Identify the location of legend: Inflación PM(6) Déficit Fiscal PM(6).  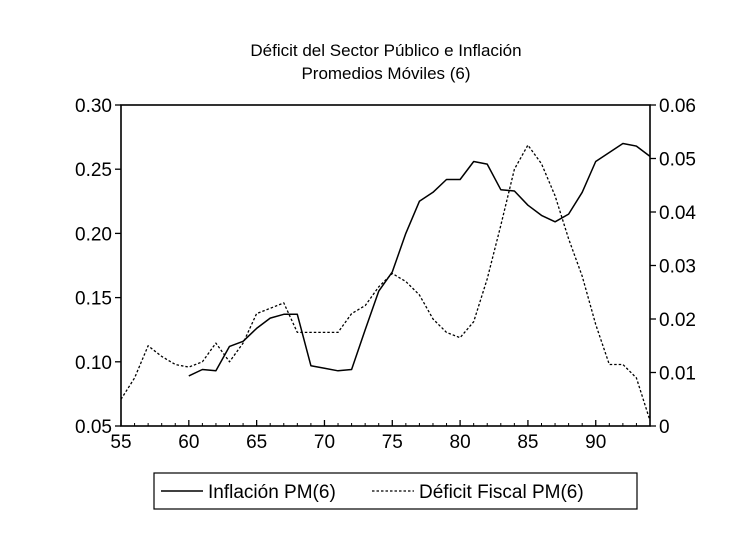
(395, 491).